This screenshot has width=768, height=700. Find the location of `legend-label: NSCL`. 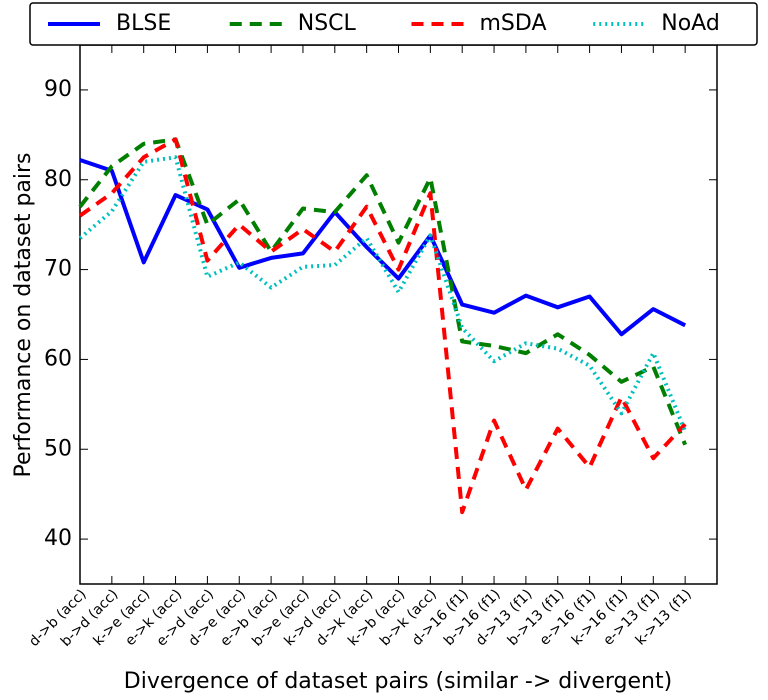

legend-label: NSCL is located at coordinates (327, 23).